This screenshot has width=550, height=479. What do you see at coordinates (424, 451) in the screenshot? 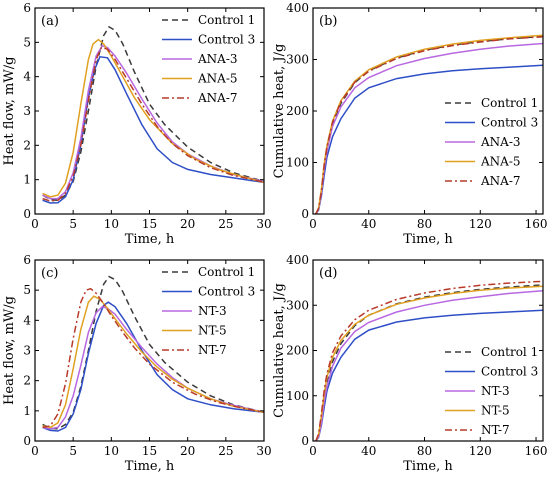
I see `x-tick-label: 80` at bounding box center [424, 451].